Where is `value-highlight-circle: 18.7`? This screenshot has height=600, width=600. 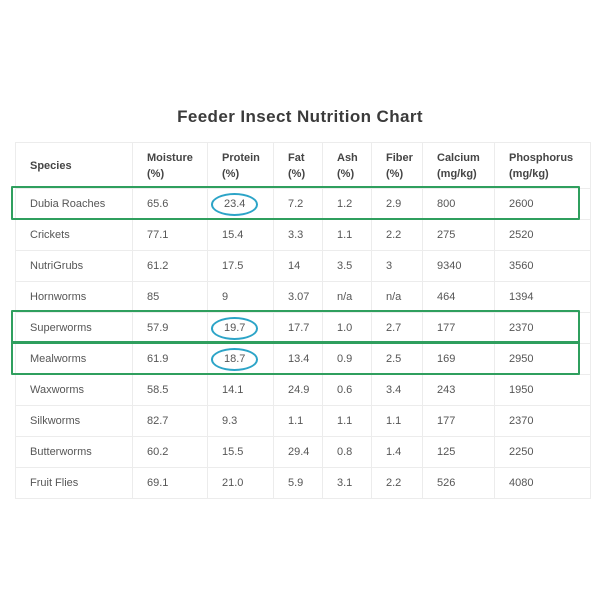
value-highlight-circle: 18.7 is located at coordinates (235, 359).